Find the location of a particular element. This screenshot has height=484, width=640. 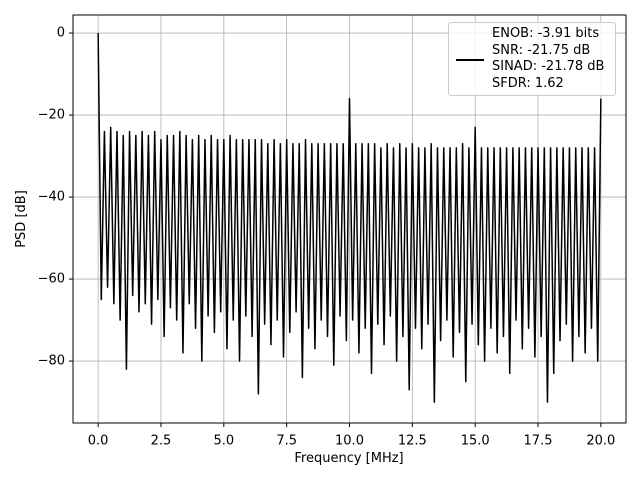

x-tick-label: 7.5 is located at coordinates (286, 441).